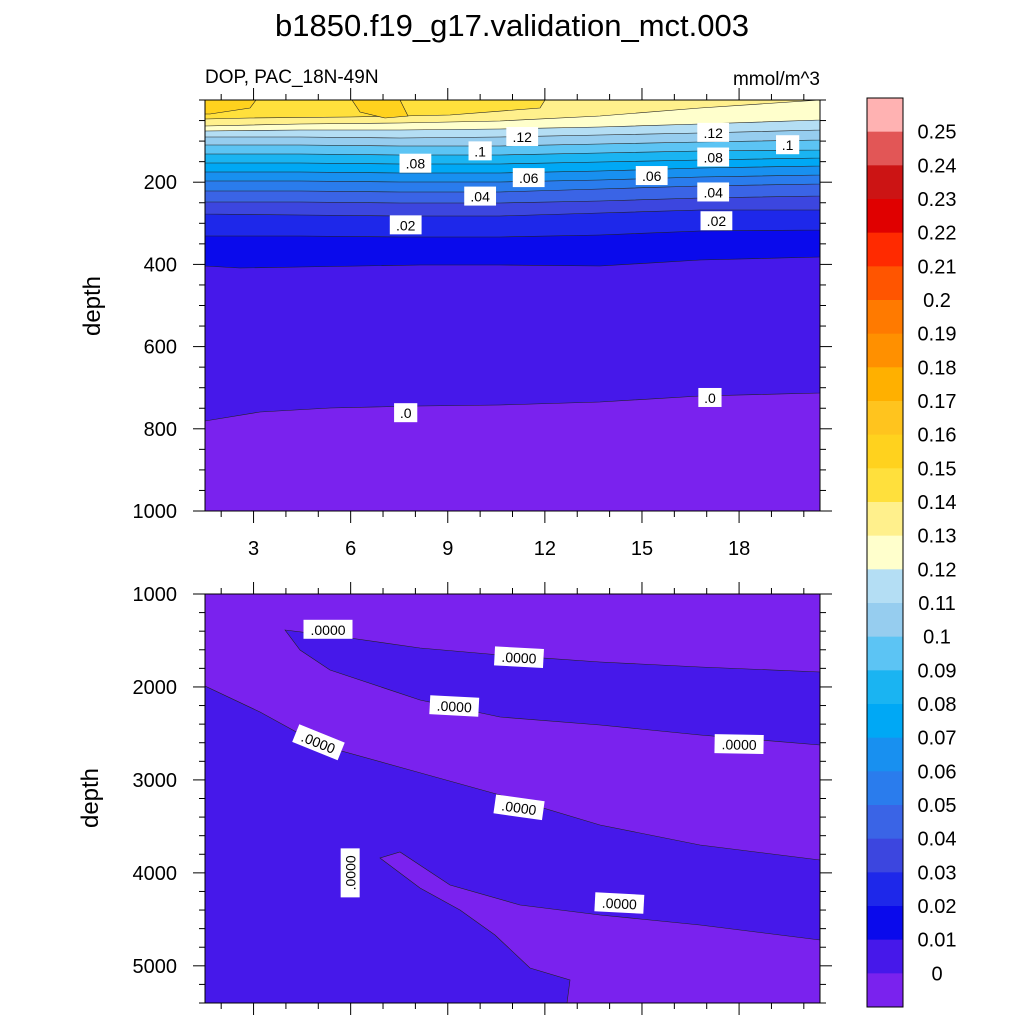 This screenshot has height=1024, width=1024. What do you see at coordinates (350, 549) in the screenshot?
I see `top-xtick-label: 6` at bounding box center [350, 549].